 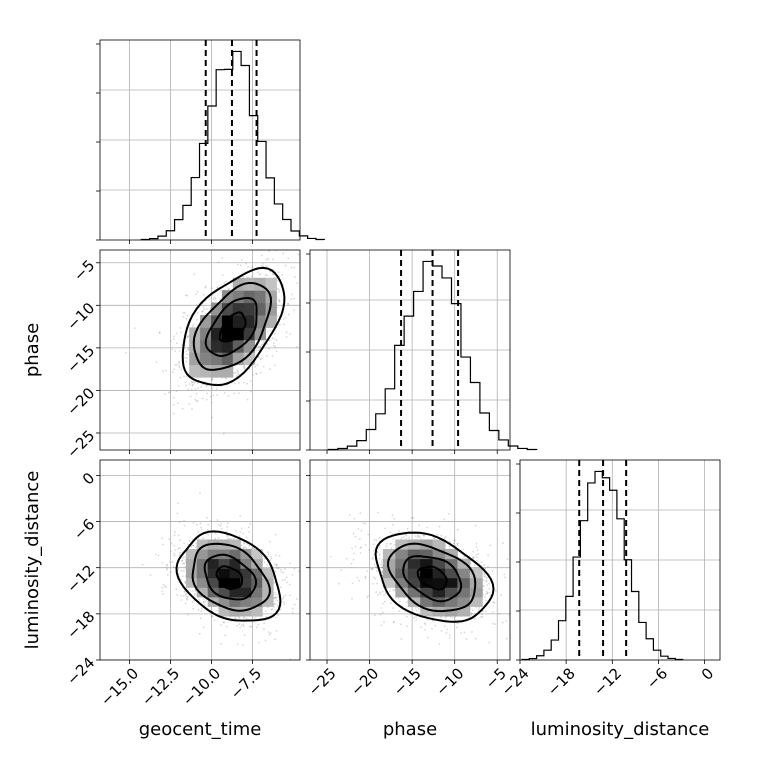 What do you see at coordinates (410, 350) in the screenshot?
I see `frame-hist-phase` at bounding box center [410, 350].